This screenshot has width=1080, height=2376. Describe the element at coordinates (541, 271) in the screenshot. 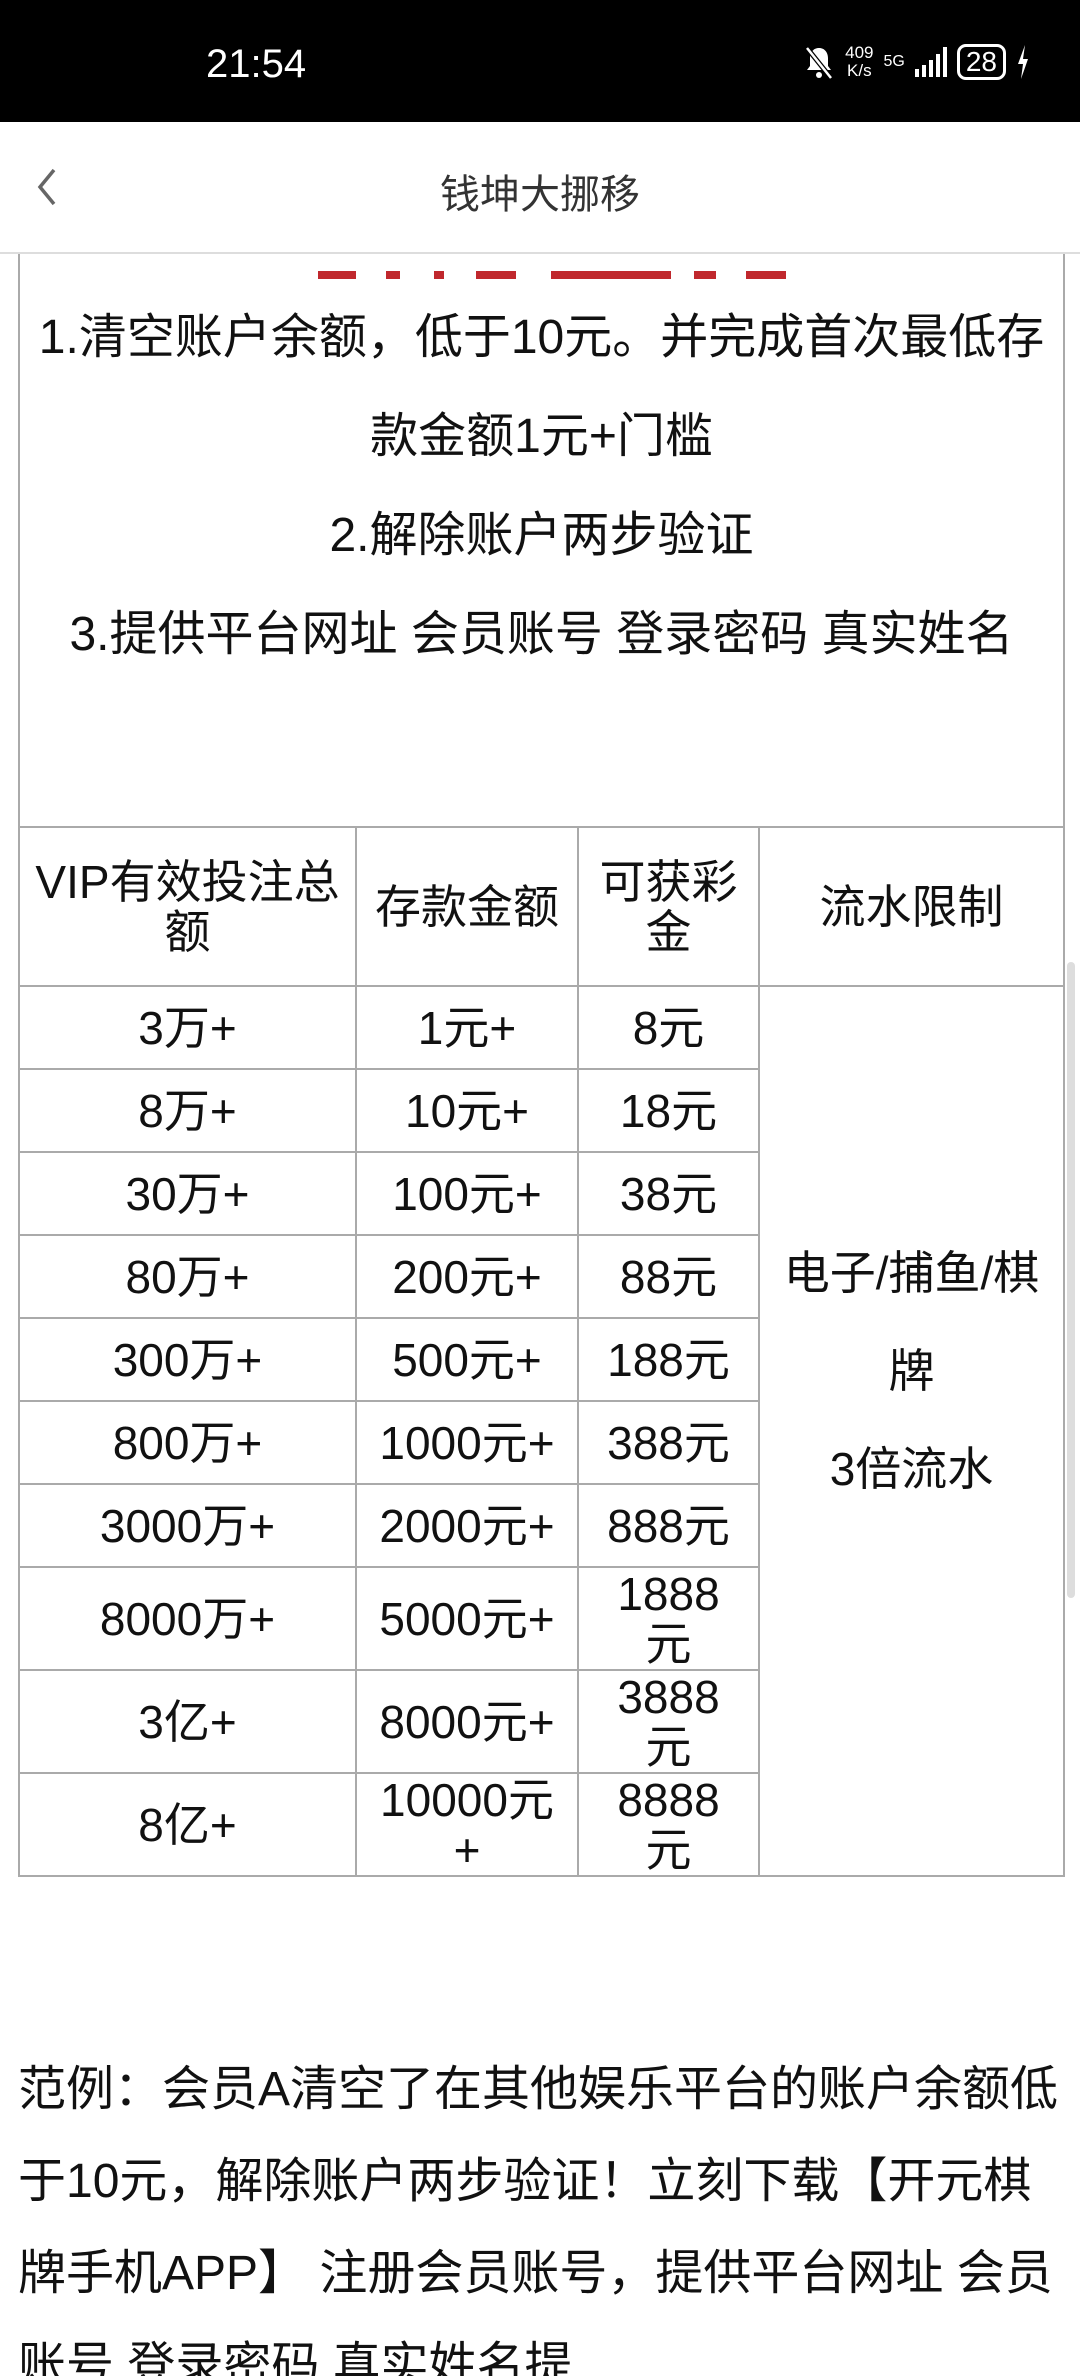

I see `section-heading-clipped` at that location.